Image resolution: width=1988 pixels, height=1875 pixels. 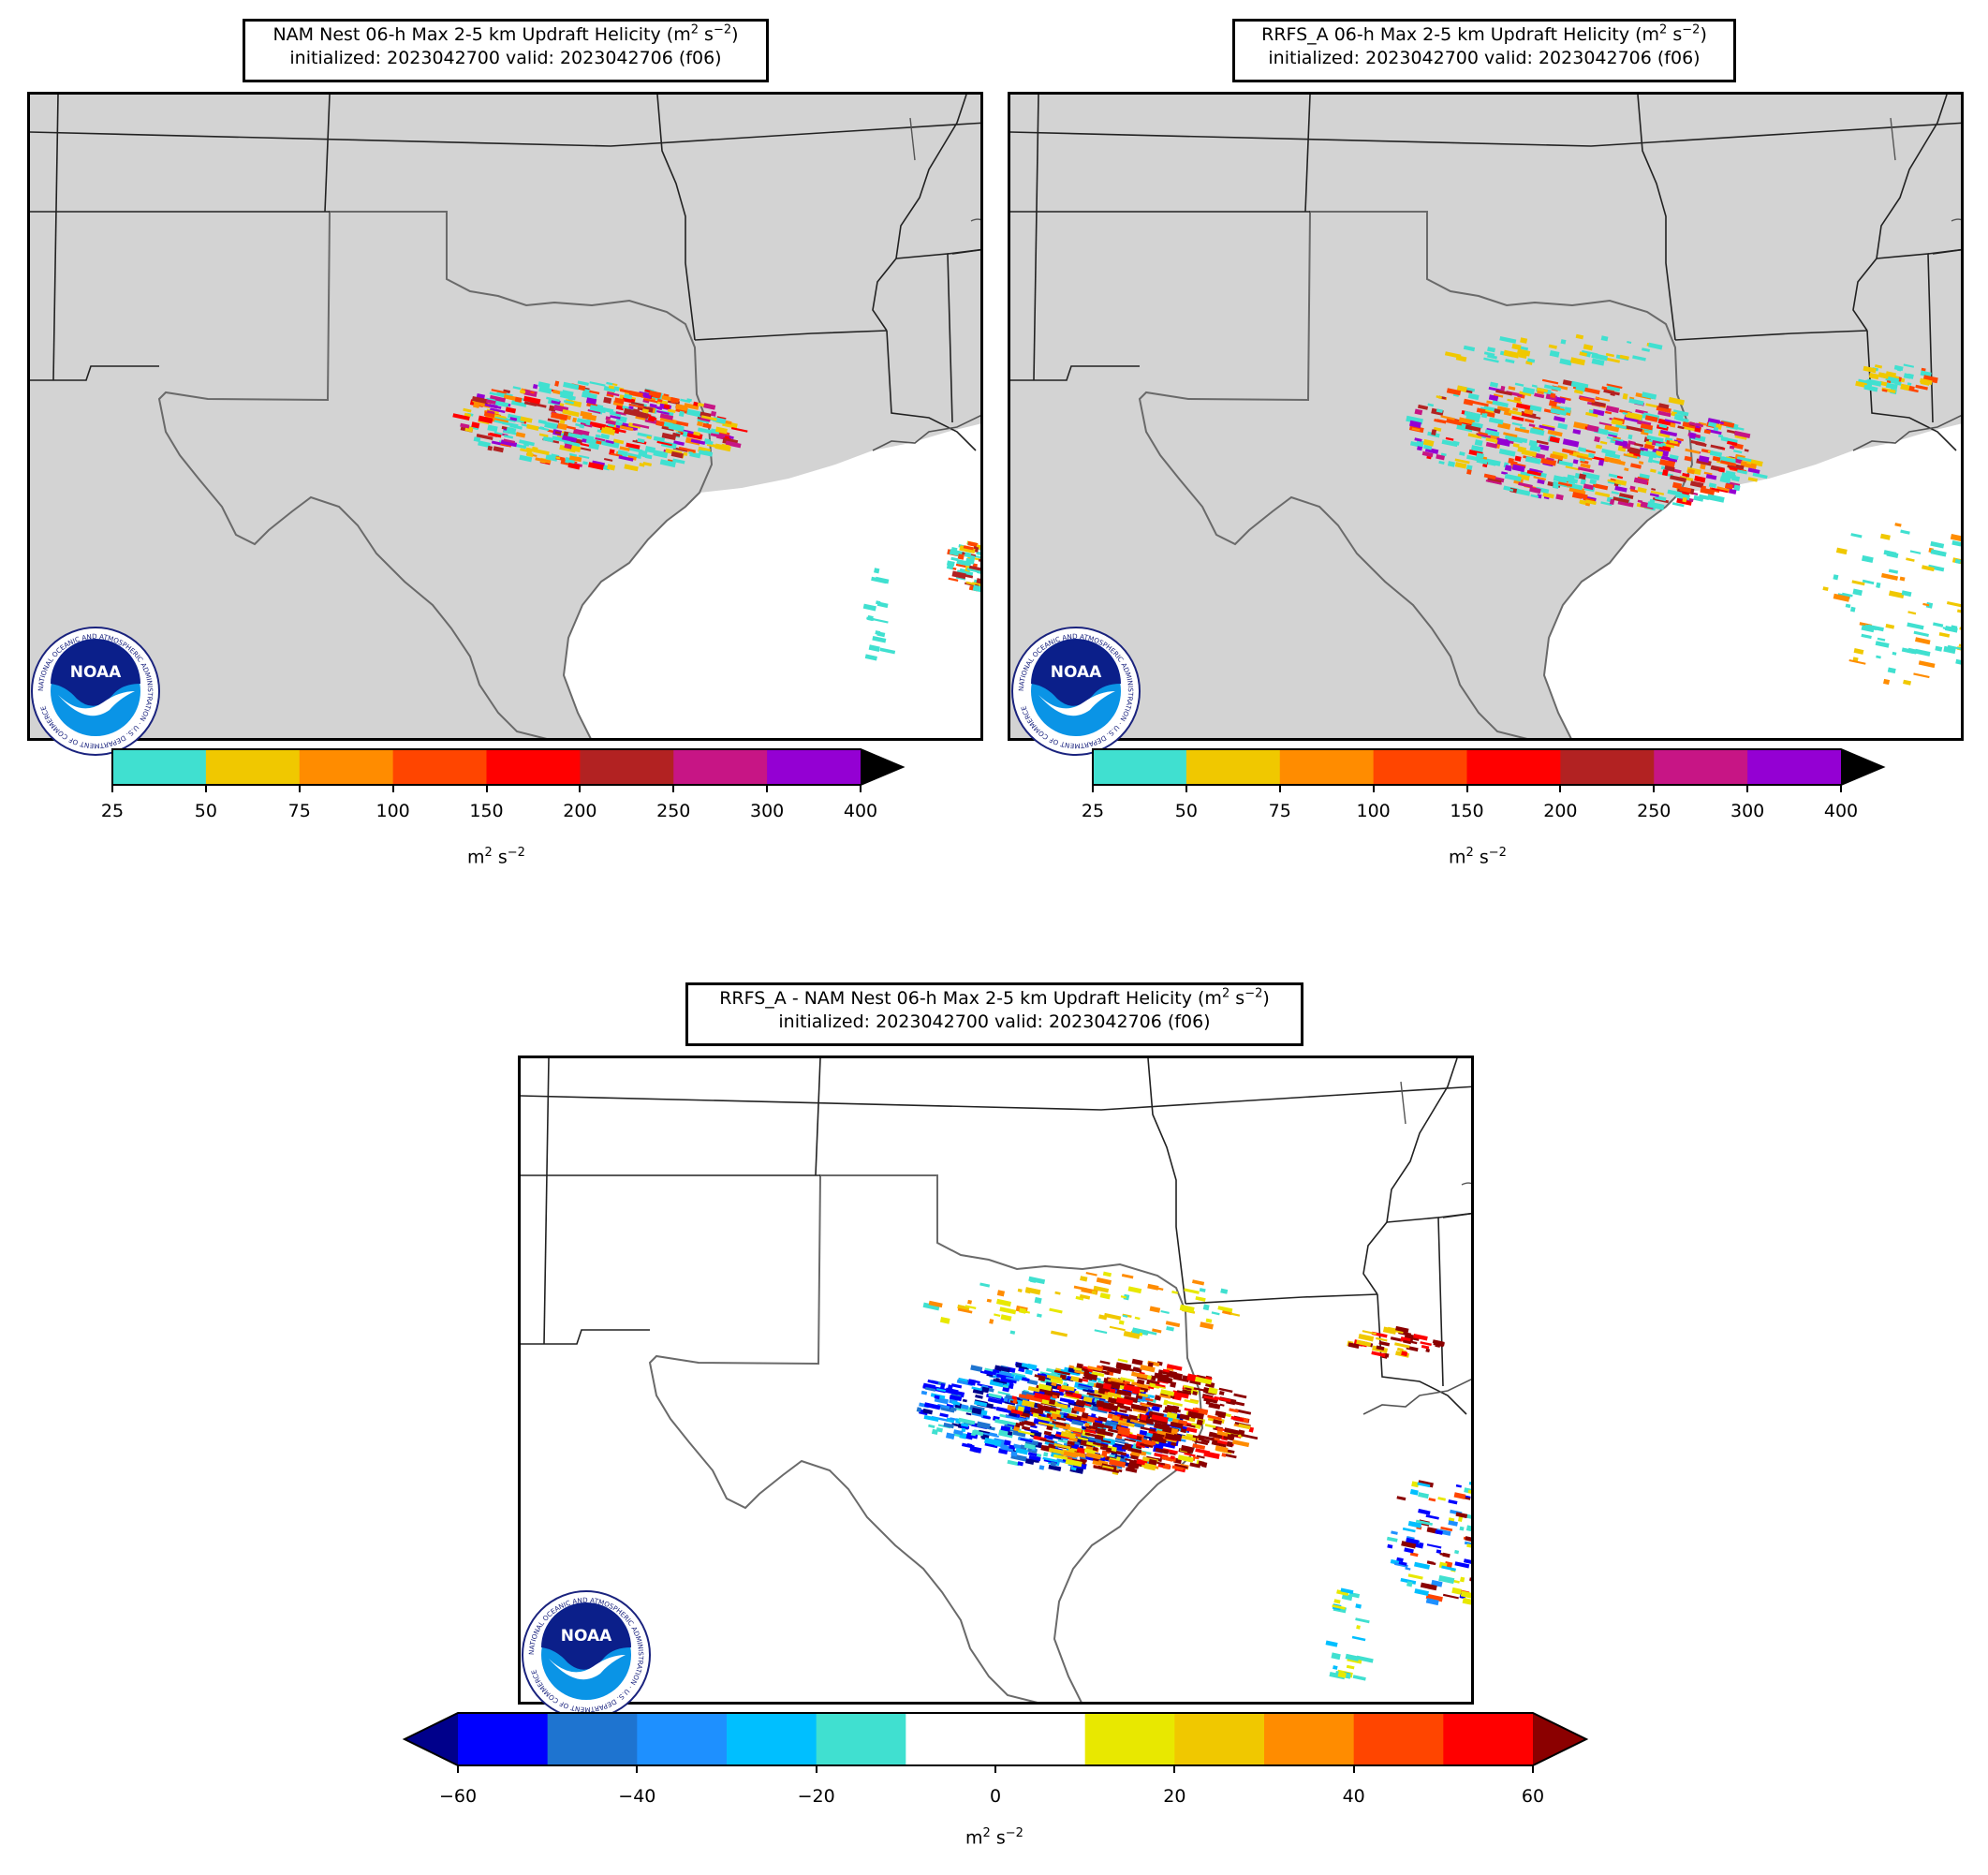 What do you see at coordinates (112, 811) in the screenshot?
I see `colorbar-tick-label: 25` at bounding box center [112, 811].